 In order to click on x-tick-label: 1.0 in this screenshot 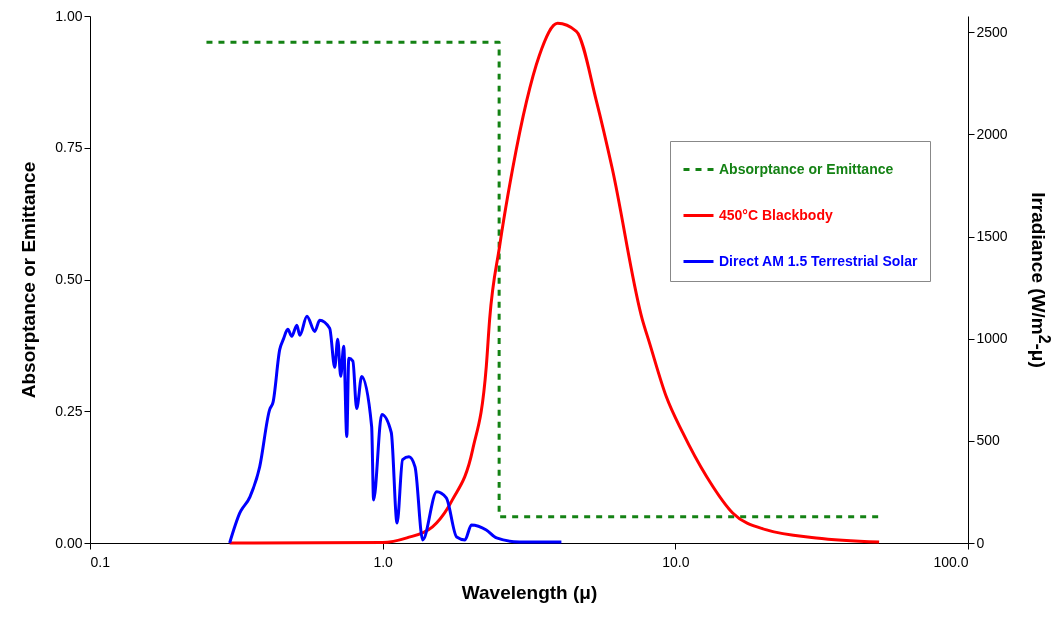, I will do `click(383, 561)`.